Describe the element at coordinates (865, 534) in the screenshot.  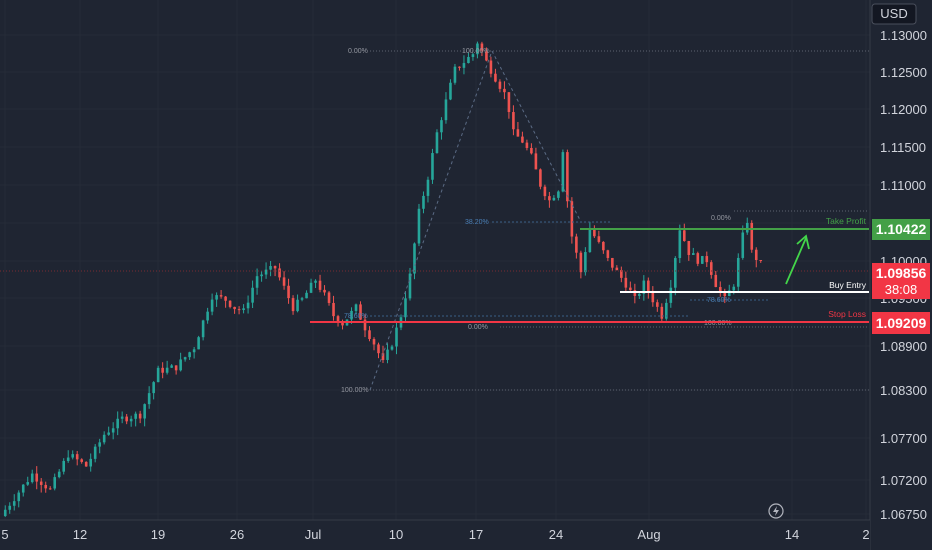
I see `time-tick-label: 2` at that location.